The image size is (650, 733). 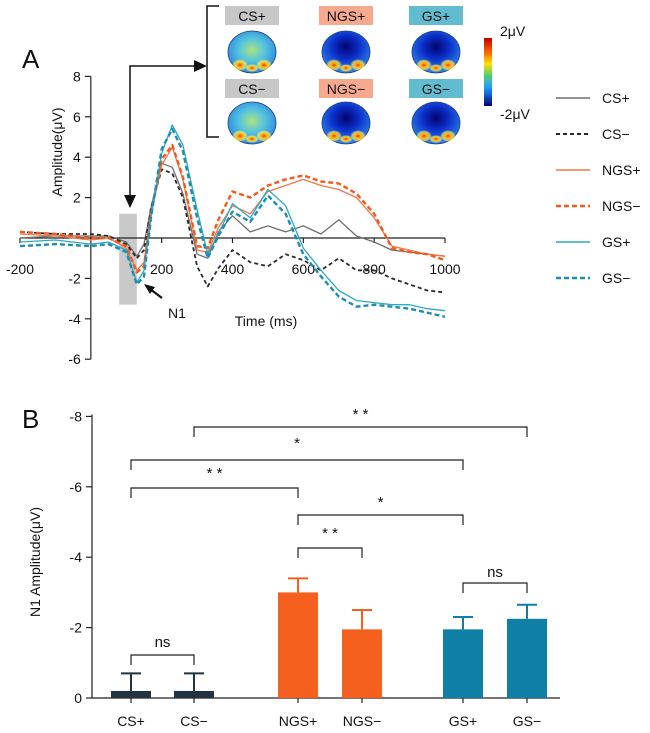 I want to click on y-tick-label: -4, so click(x=74, y=319).